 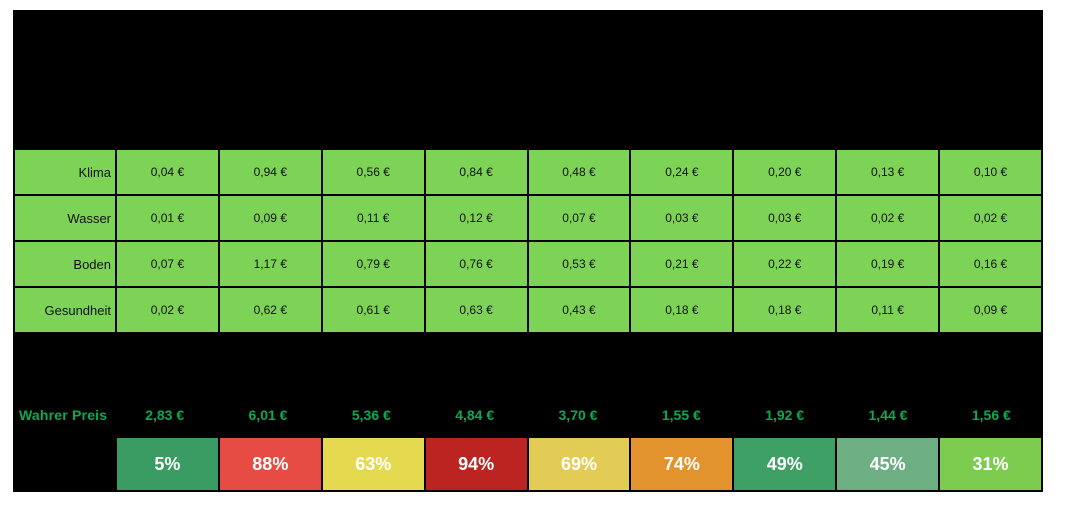 What do you see at coordinates (65, 464) in the screenshot?
I see `surcharge-row-spacer` at bounding box center [65, 464].